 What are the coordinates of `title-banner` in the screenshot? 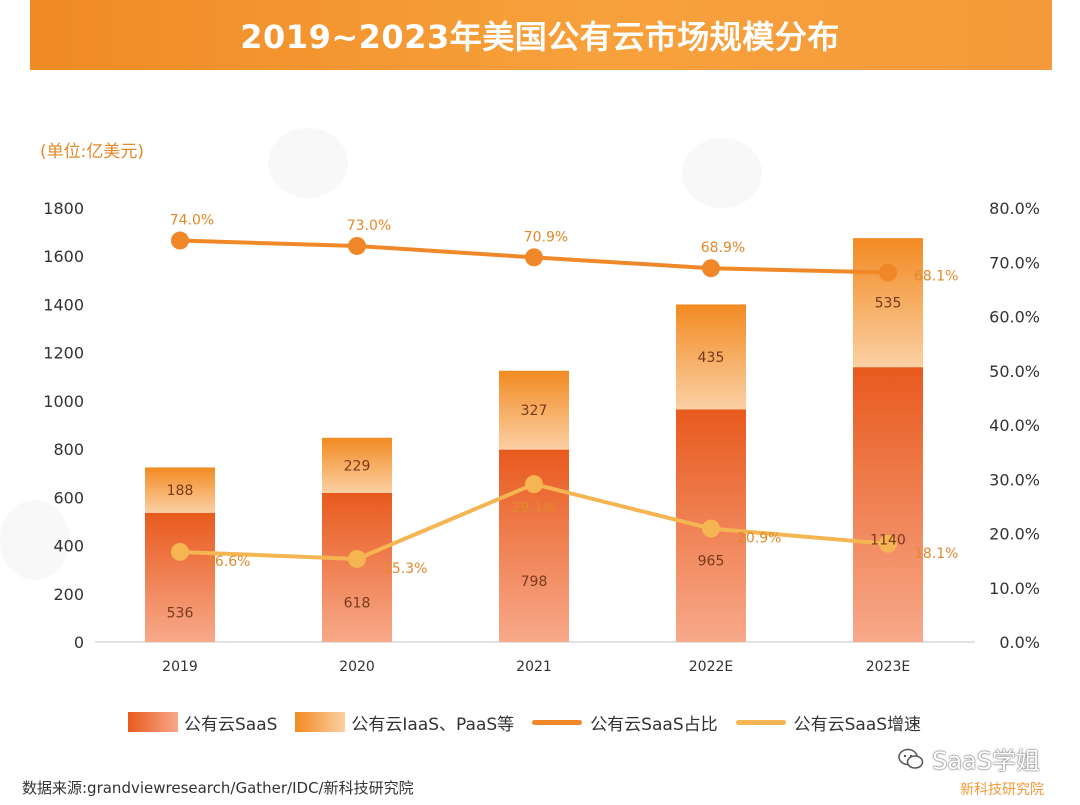 It's located at (541, 35).